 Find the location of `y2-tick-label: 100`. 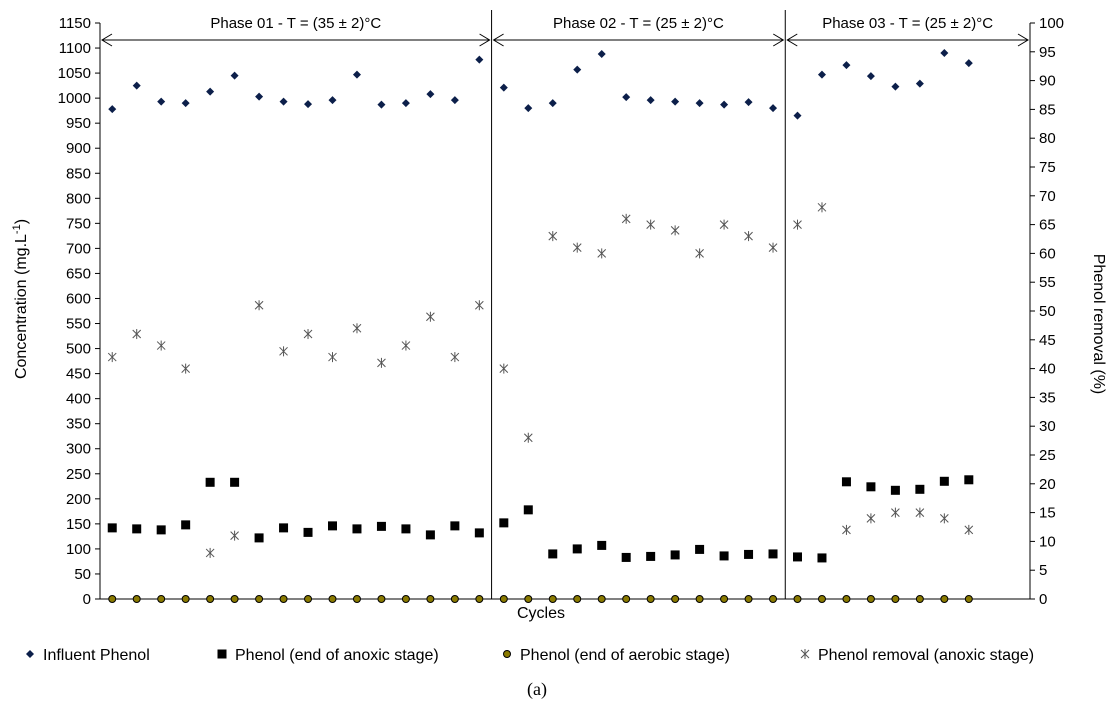

y2-tick-label: 100 is located at coordinates (1051, 23).